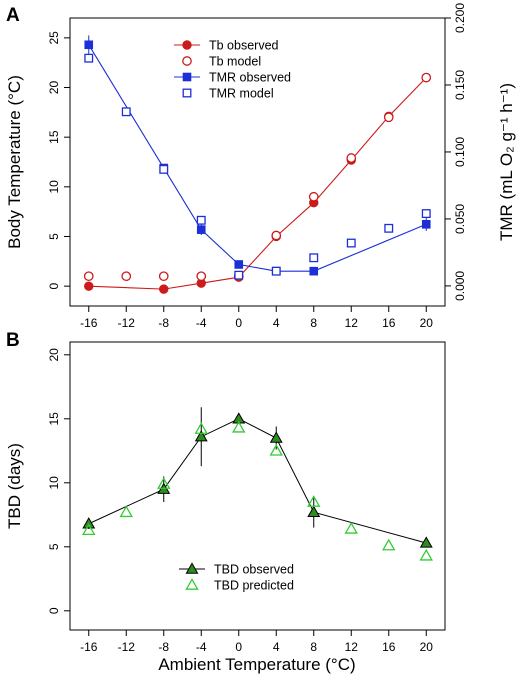 This screenshot has width=526, height=678. Describe the element at coordinates (54, 285) in the screenshot. I see `panel-a-y-tick-label: 0` at that location.